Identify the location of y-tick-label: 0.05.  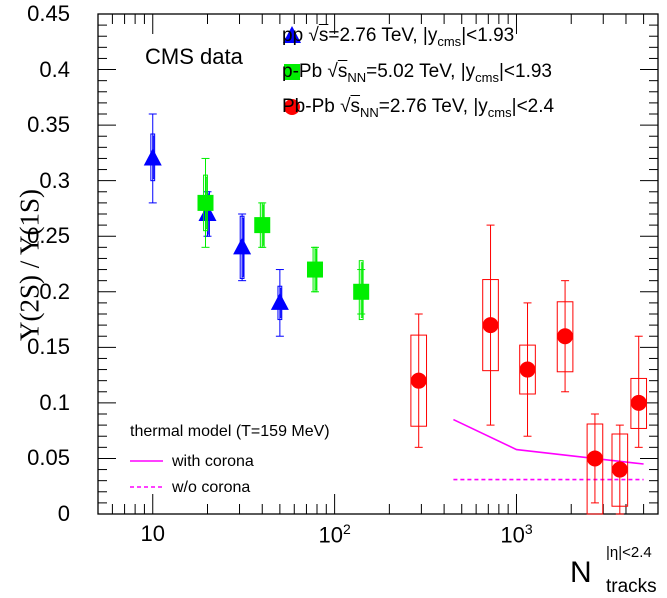
(48, 458).